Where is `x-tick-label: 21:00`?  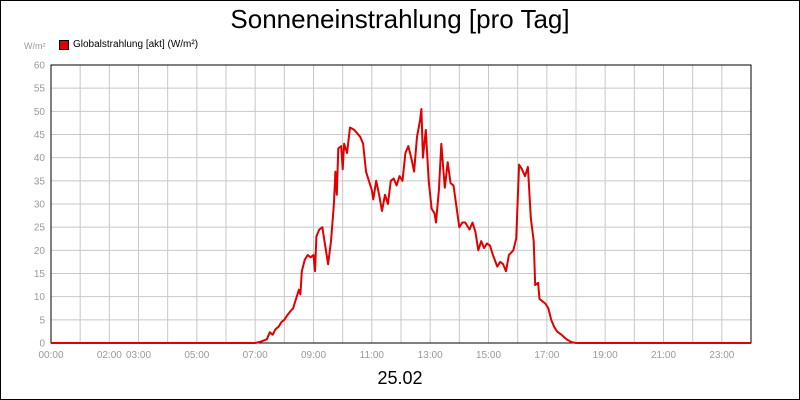 x-tick-label: 21:00 is located at coordinates (663, 355).